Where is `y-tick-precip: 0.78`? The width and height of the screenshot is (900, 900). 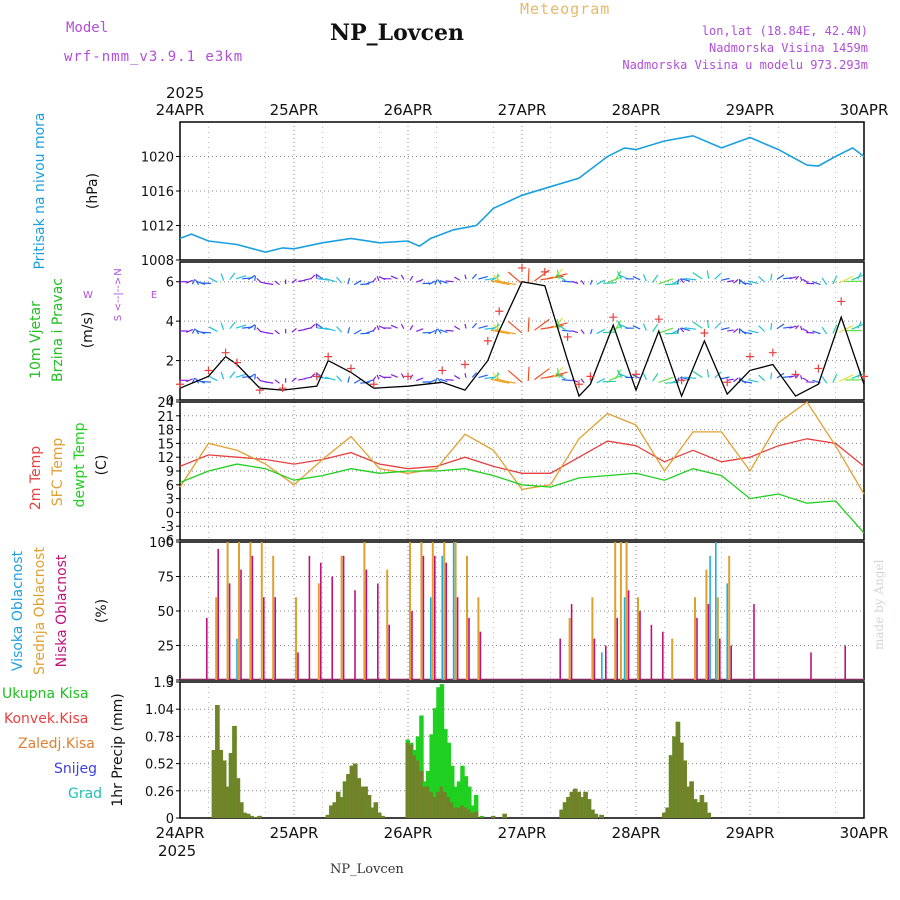
y-tick-precip: 0.78 is located at coordinates (159, 737).